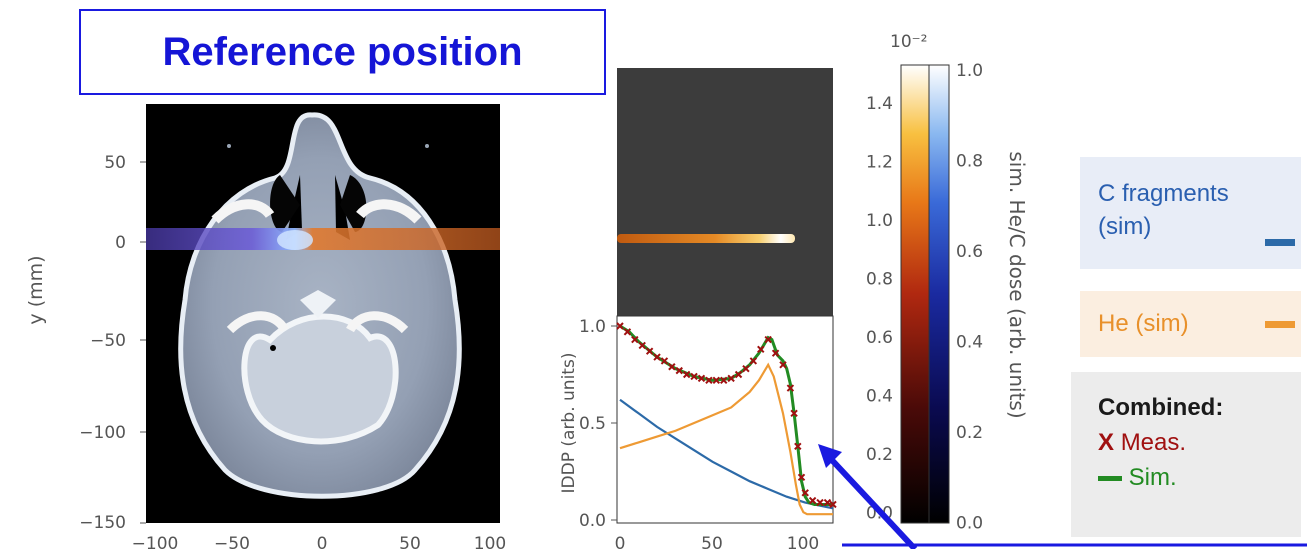  I want to click on ct-ylabel: y (mm), so click(36, 289).